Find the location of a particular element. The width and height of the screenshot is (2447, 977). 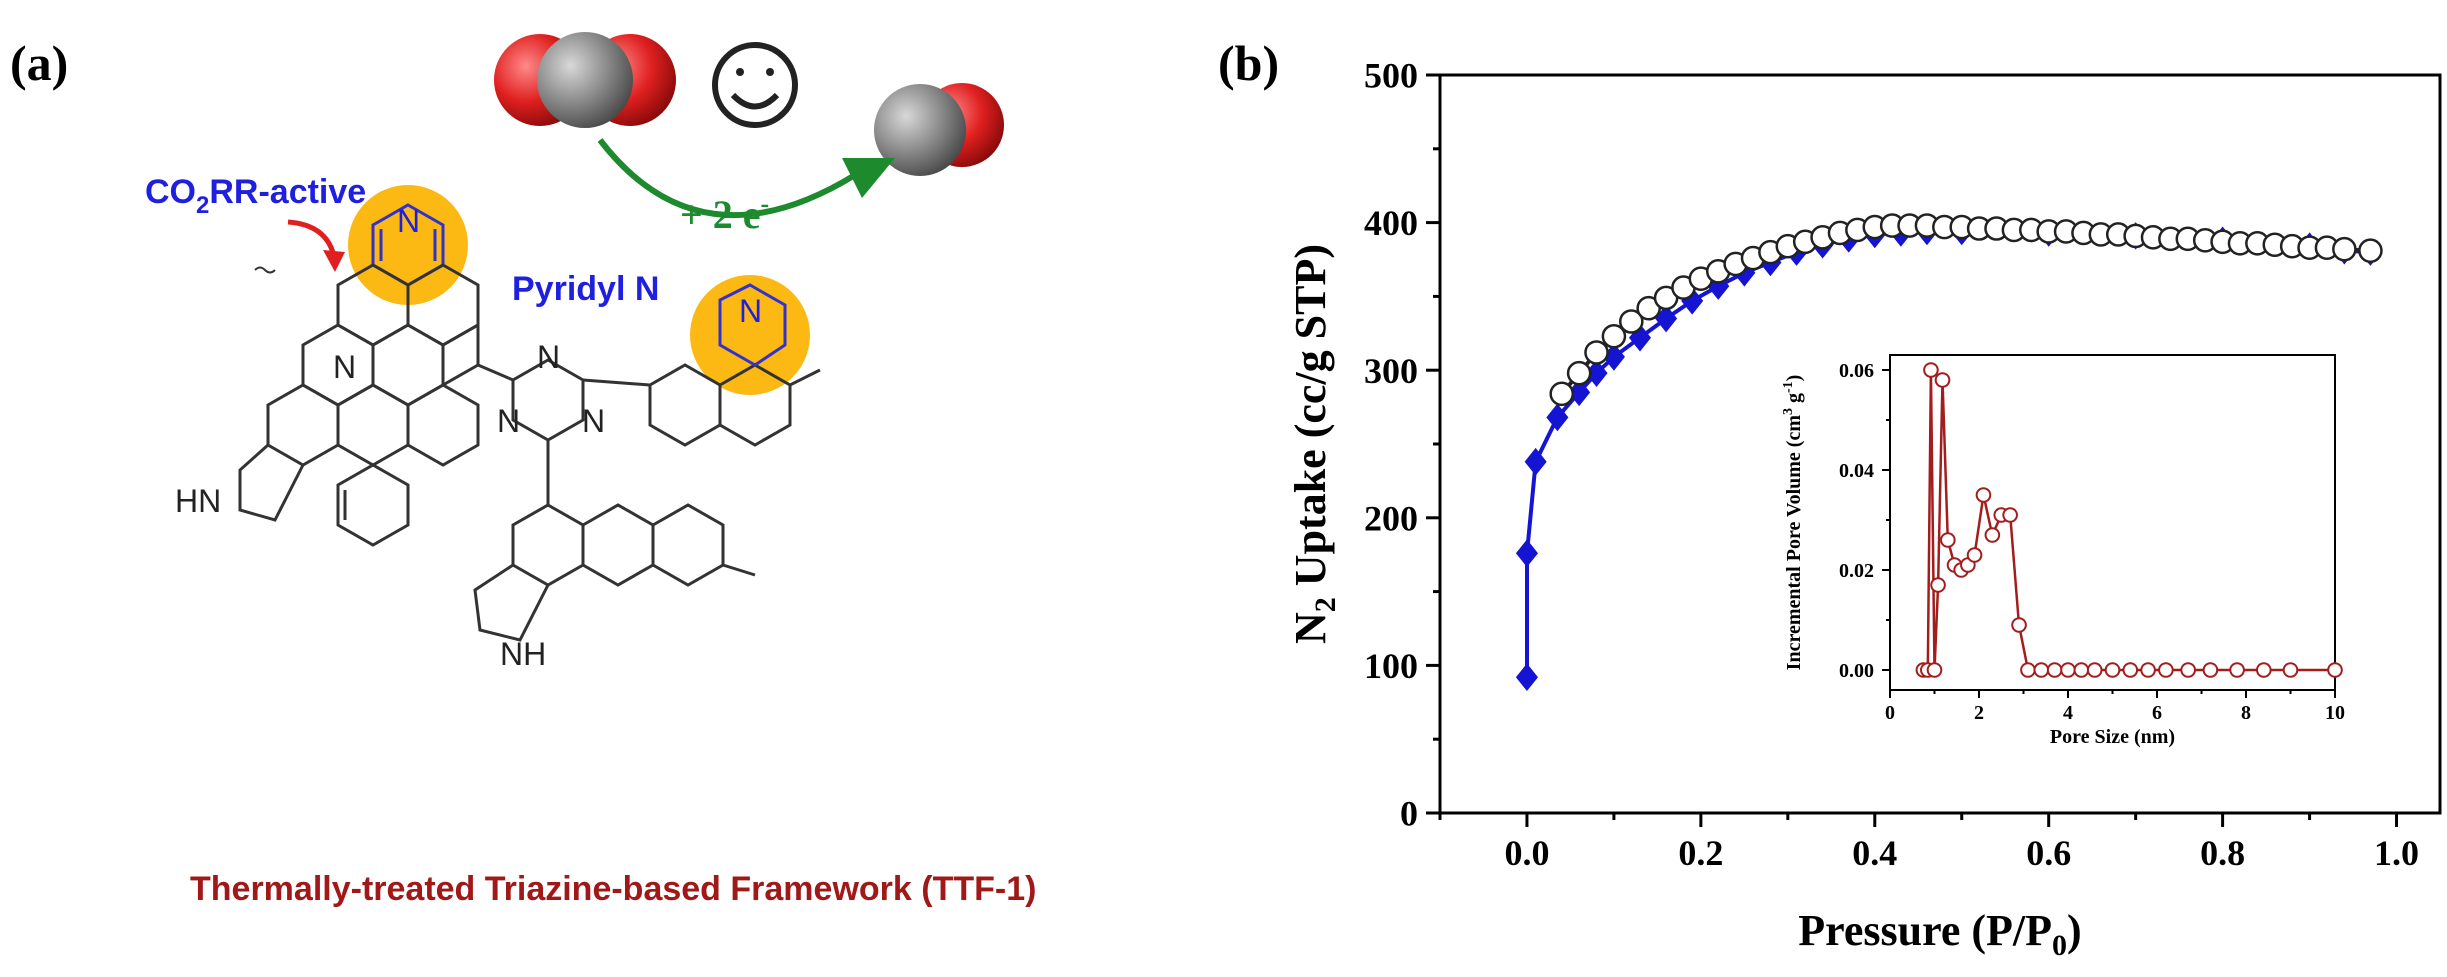

inset-x-tick-label: 2 is located at coordinates (1979, 713).